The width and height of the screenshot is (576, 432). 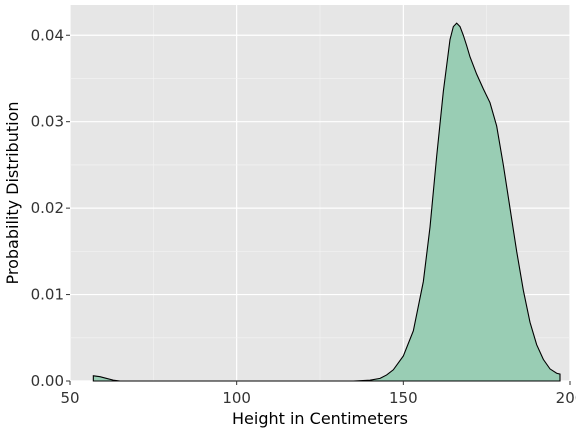 What do you see at coordinates (318, 398) in the screenshot?
I see `x-tick-labels: 50 100 150 200` at bounding box center [318, 398].